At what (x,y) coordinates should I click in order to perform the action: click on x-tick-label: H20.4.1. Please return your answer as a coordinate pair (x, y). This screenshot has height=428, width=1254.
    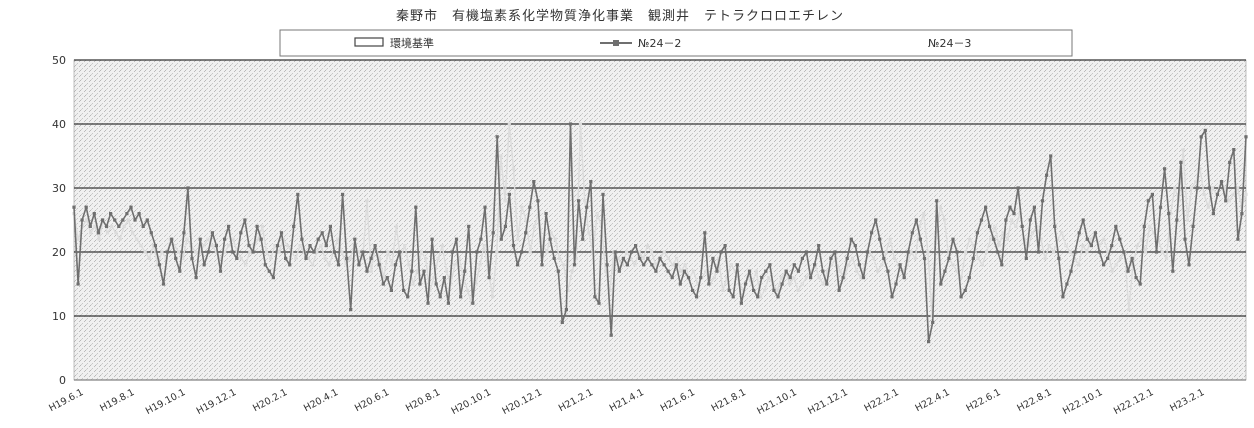
    Looking at the image, I should click on (321, 400).